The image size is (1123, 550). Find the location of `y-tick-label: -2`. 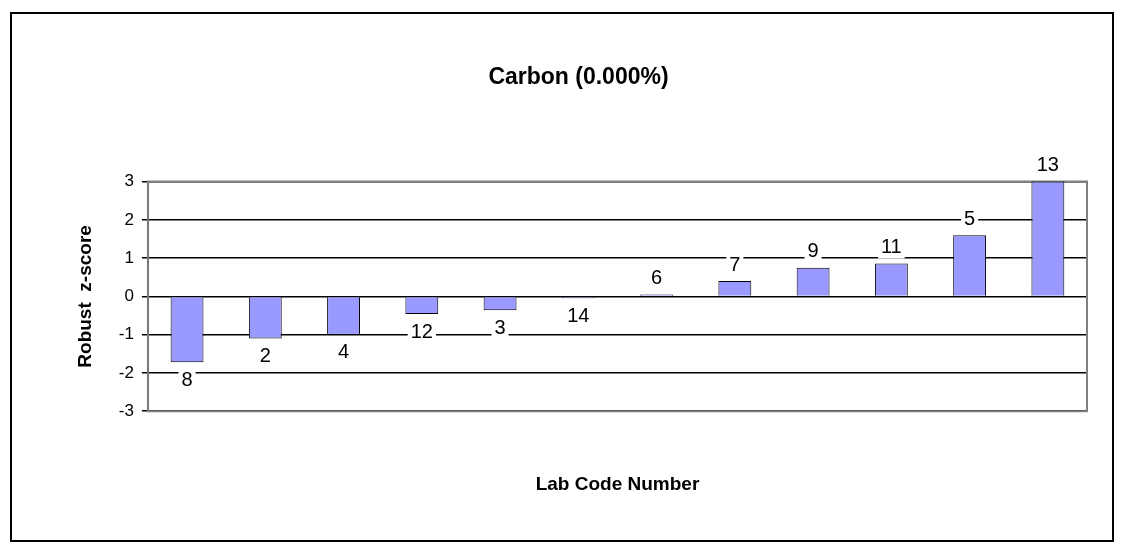

y-tick-label: -2 is located at coordinates (126, 372).